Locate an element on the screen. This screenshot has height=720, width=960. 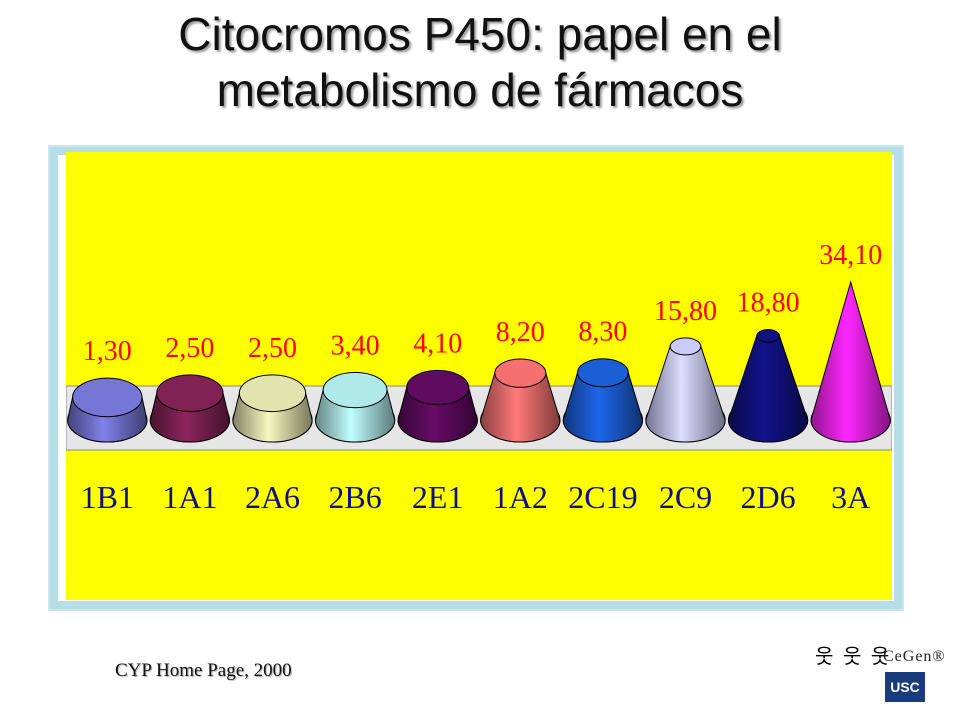
value-label: 18,80 is located at coordinates (768, 303).